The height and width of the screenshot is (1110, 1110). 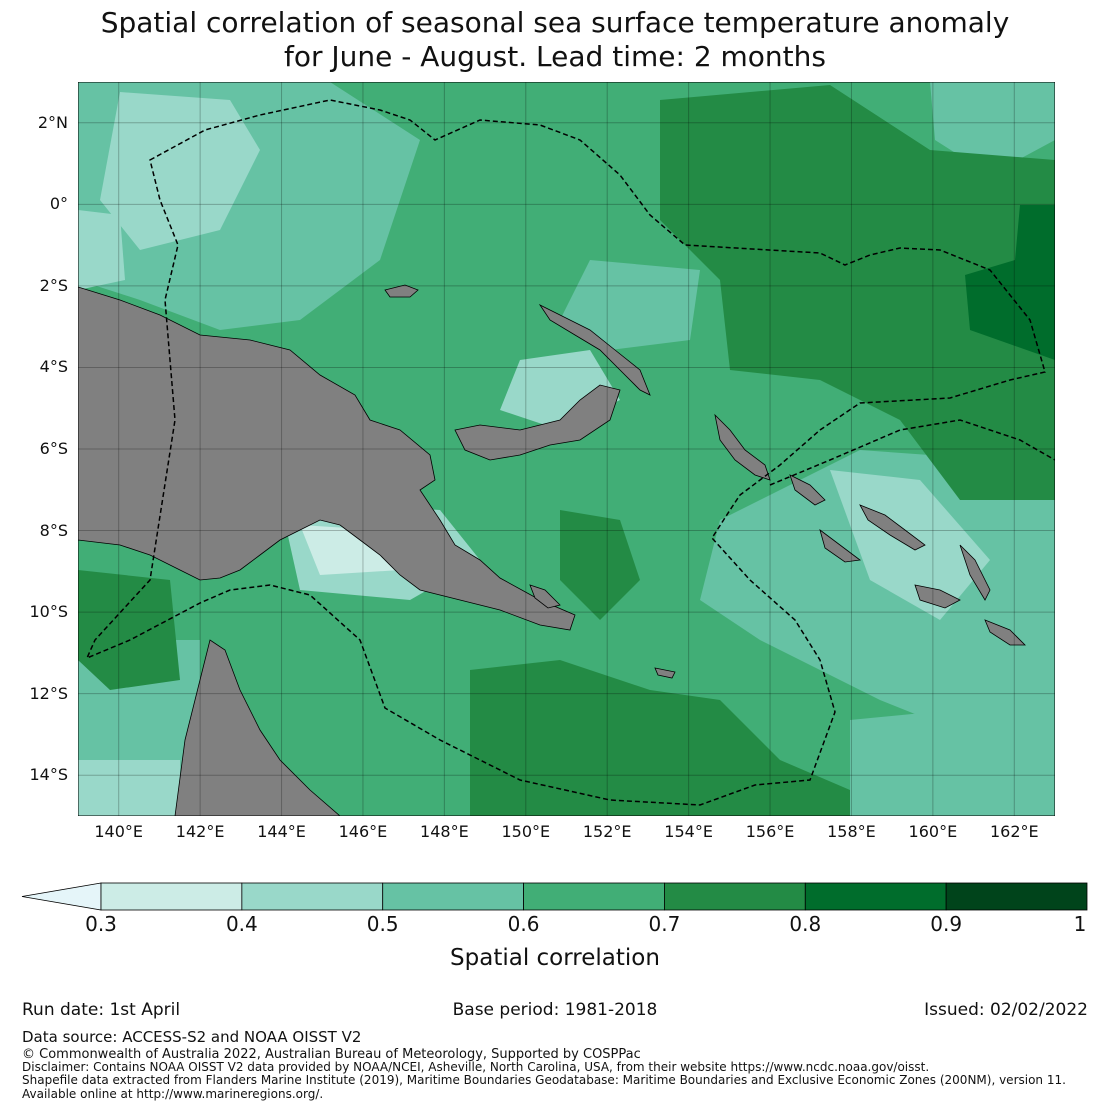 I want to click on x-tick-label: 148°E, so click(x=444, y=831).